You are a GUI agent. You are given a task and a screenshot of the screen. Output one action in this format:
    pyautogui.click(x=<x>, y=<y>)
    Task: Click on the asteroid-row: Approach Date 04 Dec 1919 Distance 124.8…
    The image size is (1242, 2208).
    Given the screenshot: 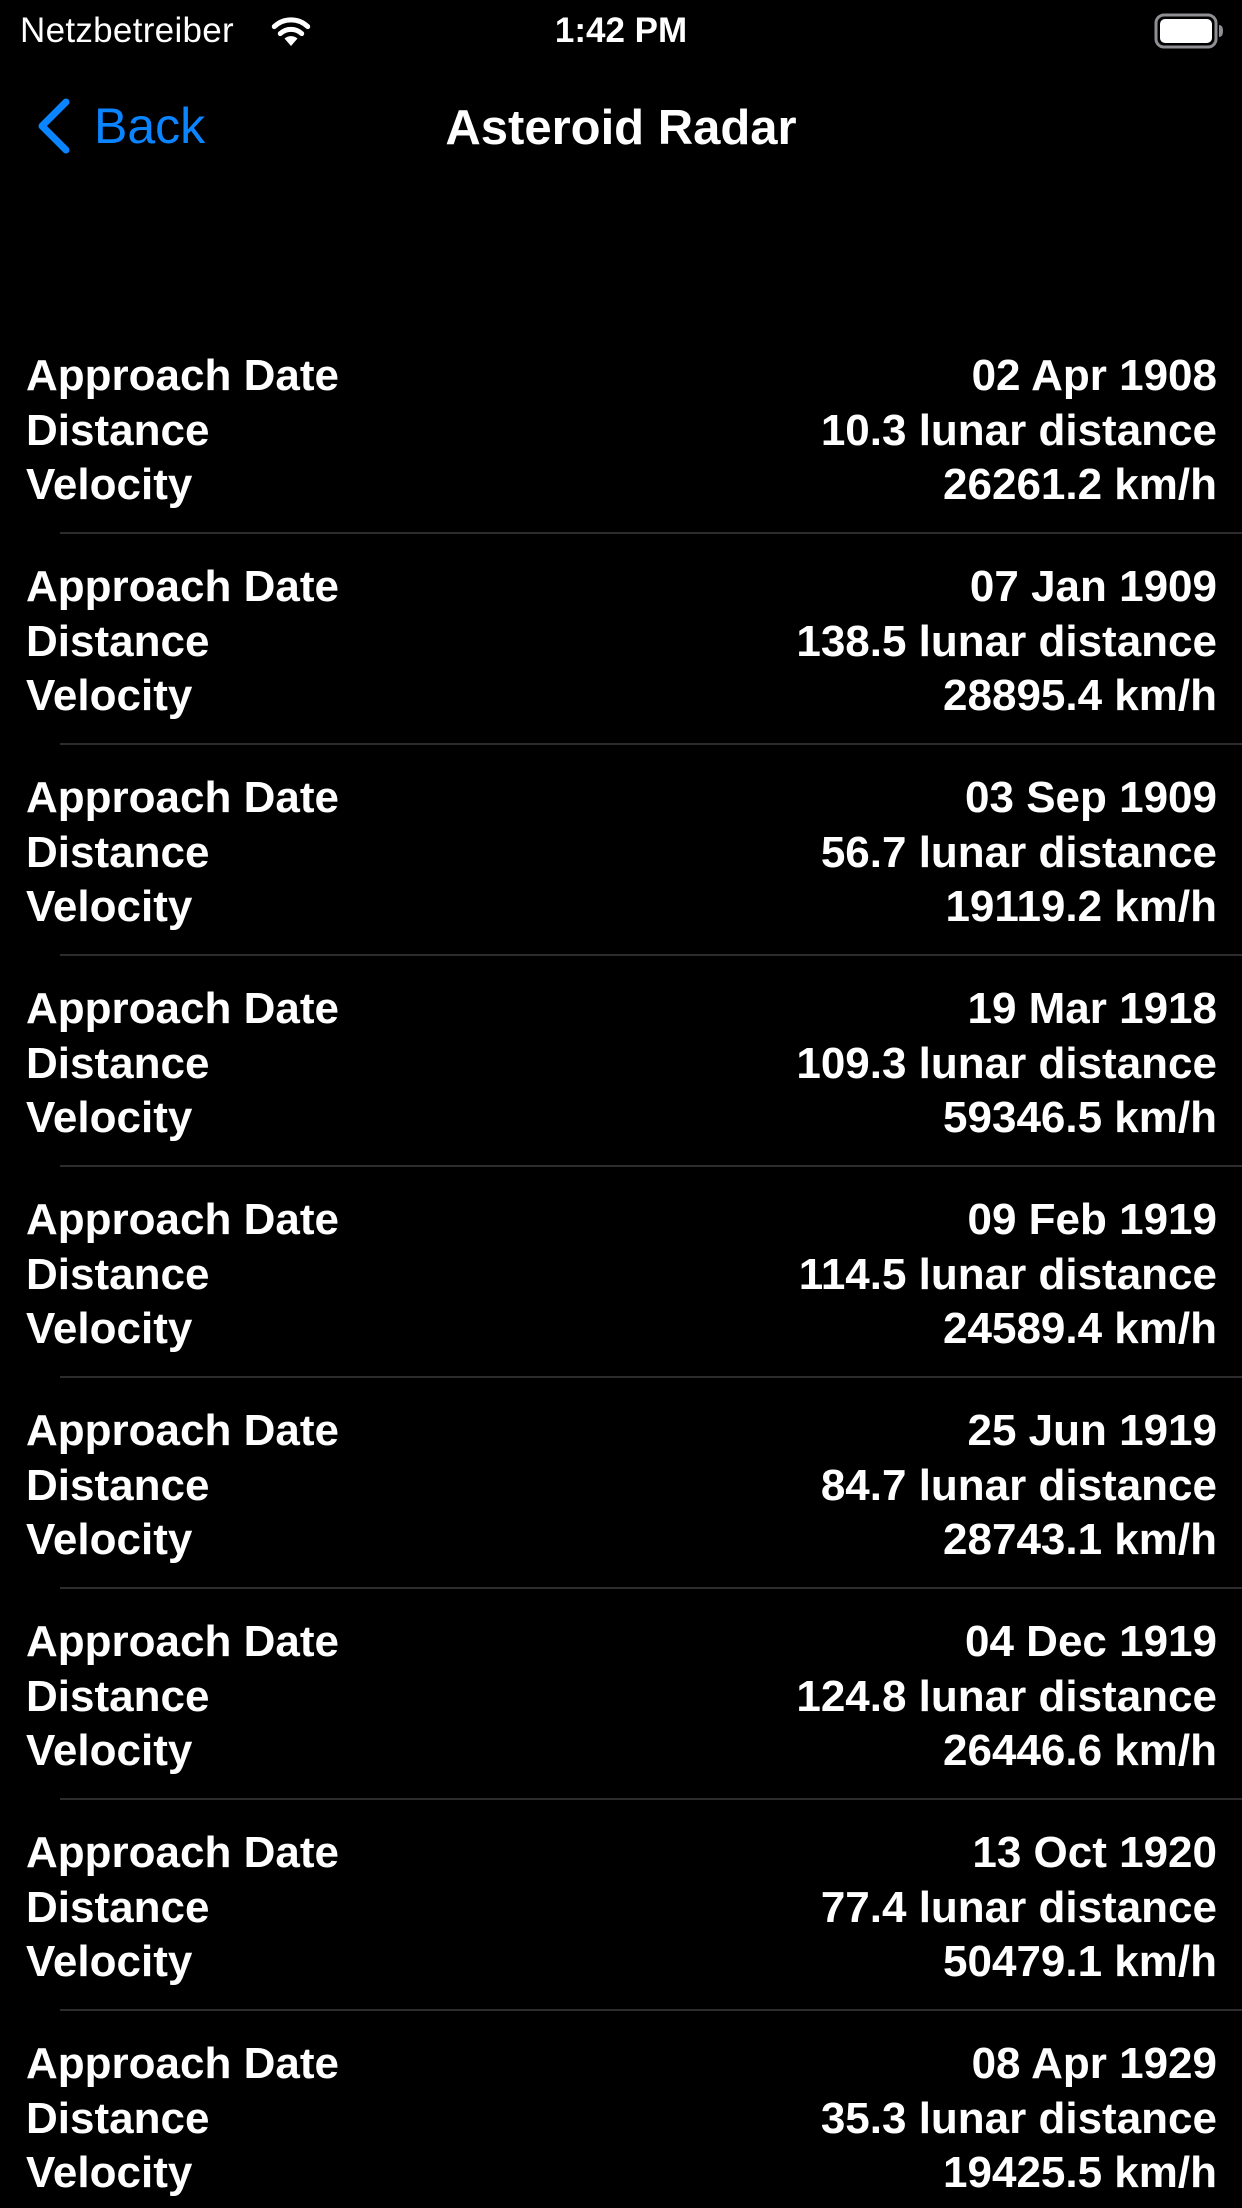 What is the action you would take?
    pyautogui.click(x=621, y=1694)
    